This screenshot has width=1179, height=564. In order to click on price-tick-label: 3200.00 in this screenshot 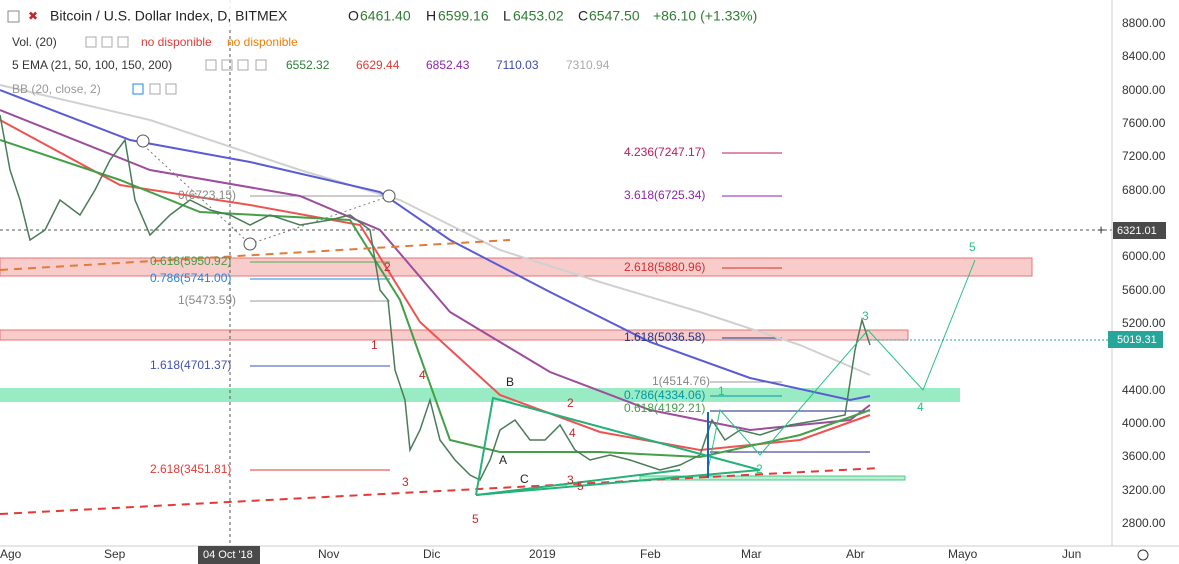, I will do `click(1144, 490)`.